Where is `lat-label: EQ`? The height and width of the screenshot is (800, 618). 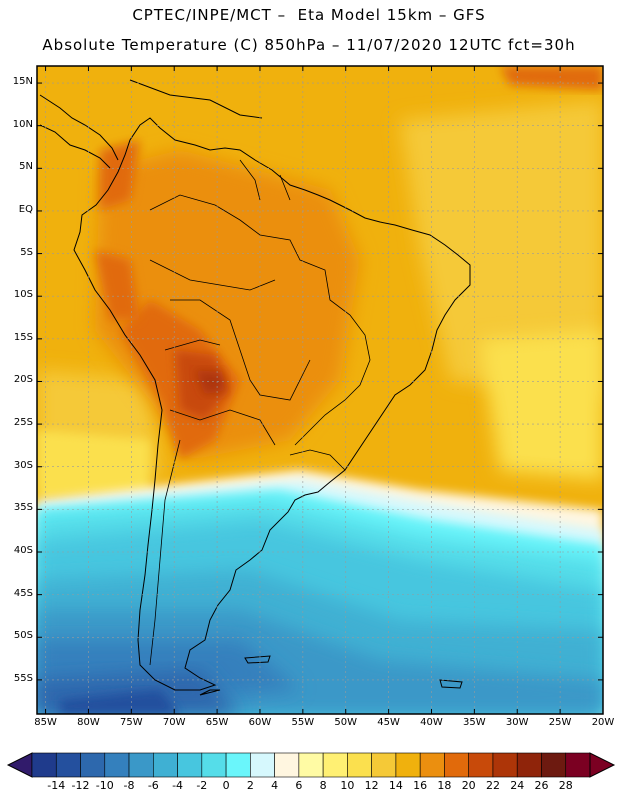
lat-label: EQ is located at coordinates (25, 209).